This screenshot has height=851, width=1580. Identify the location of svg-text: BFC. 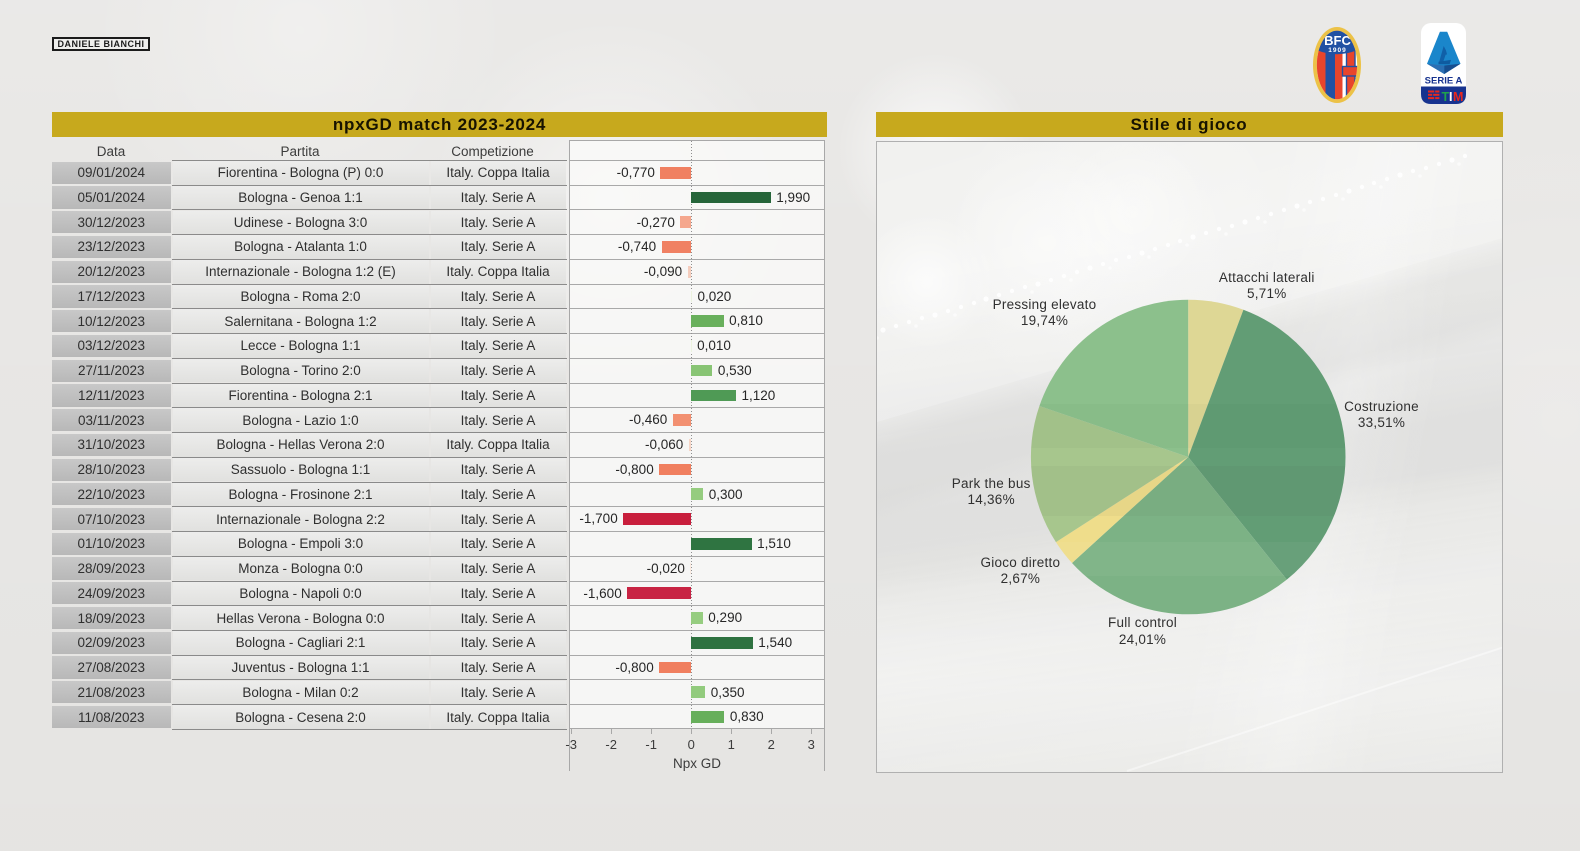
(1337, 40).